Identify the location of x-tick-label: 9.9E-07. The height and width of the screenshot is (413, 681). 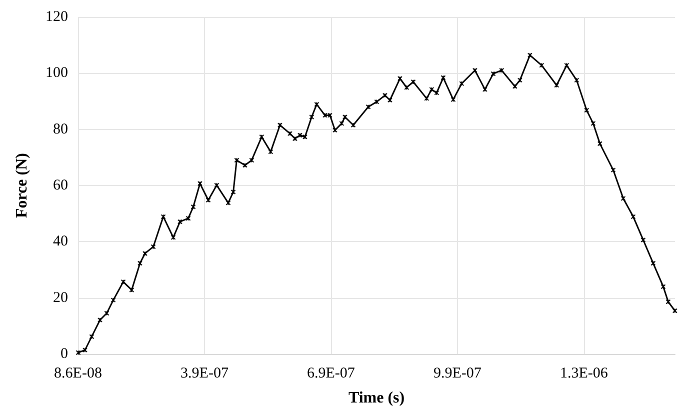
(457, 374).